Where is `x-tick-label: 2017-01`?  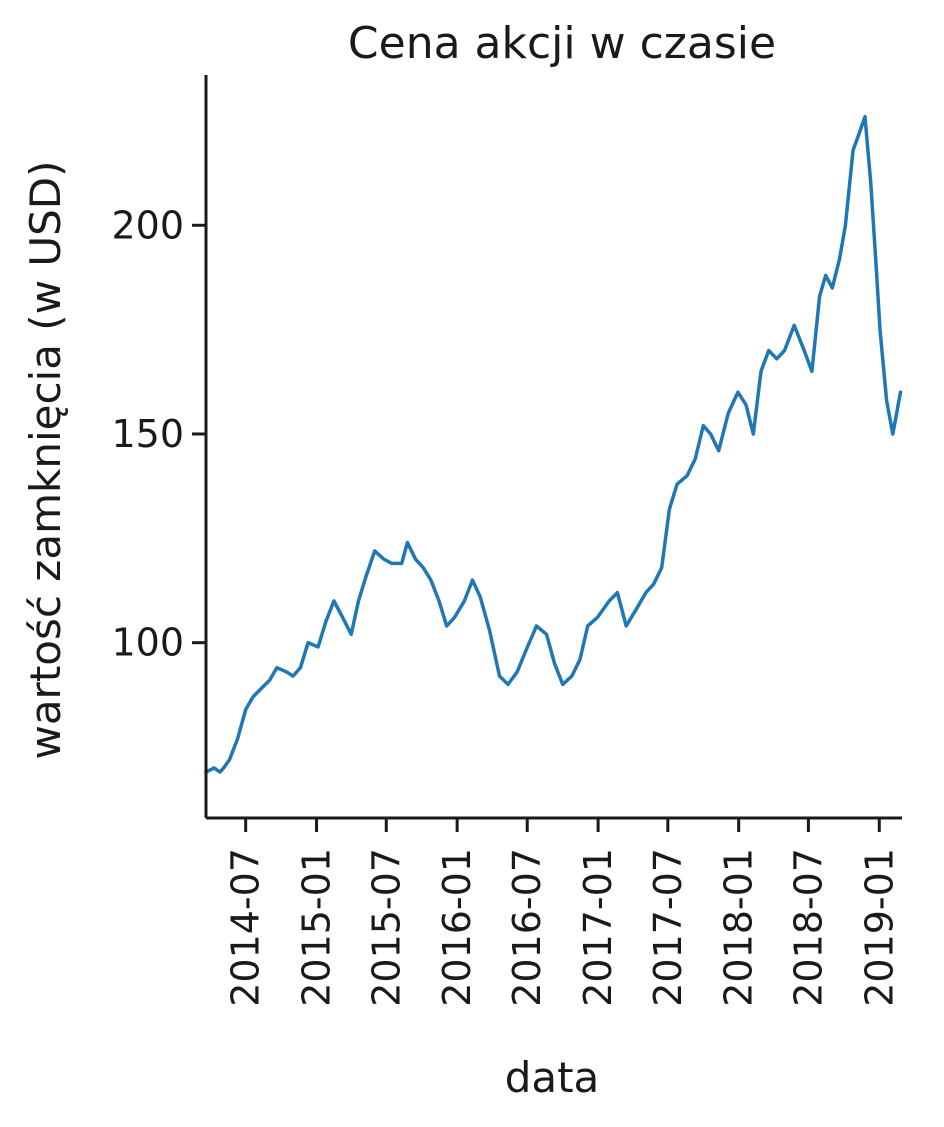 x-tick-label: 2017-01 is located at coordinates (598, 927).